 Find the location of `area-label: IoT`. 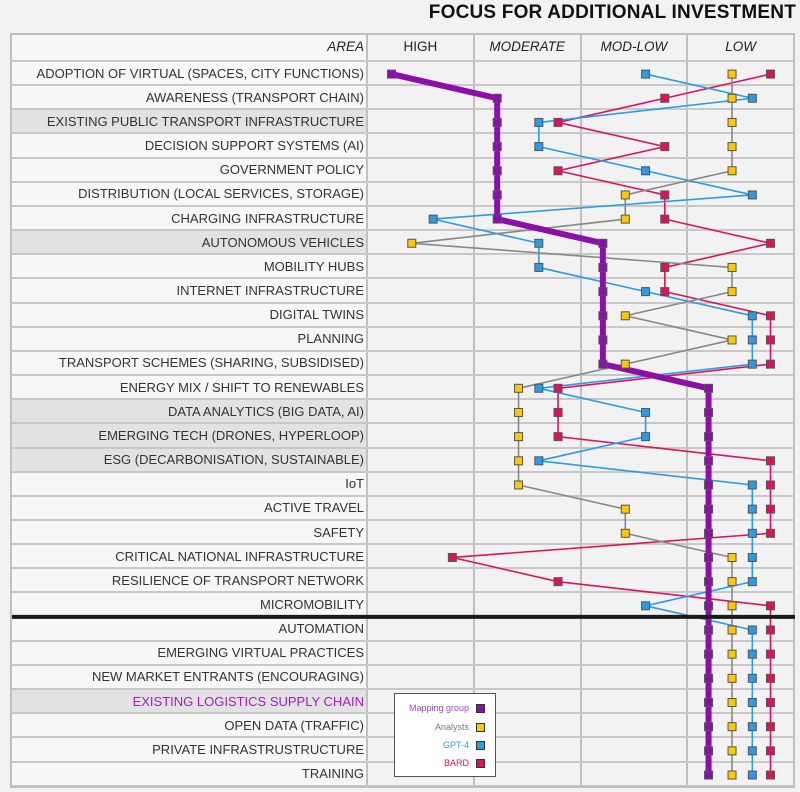

area-label: IoT is located at coordinates (189, 483).